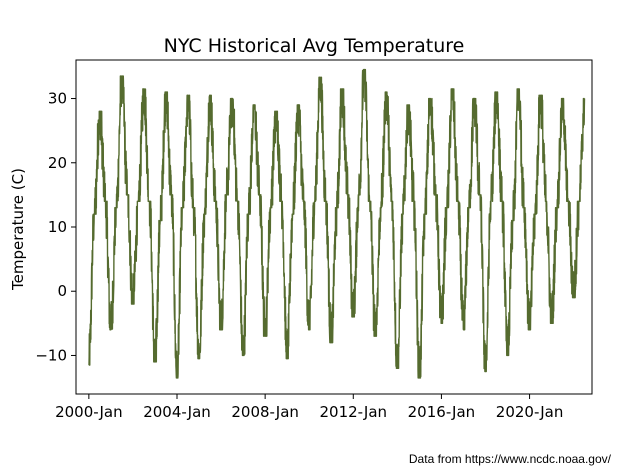 The width and height of the screenshot is (625, 472). What do you see at coordinates (57, 163) in the screenshot?
I see `y-tick-label: 20` at bounding box center [57, 163].